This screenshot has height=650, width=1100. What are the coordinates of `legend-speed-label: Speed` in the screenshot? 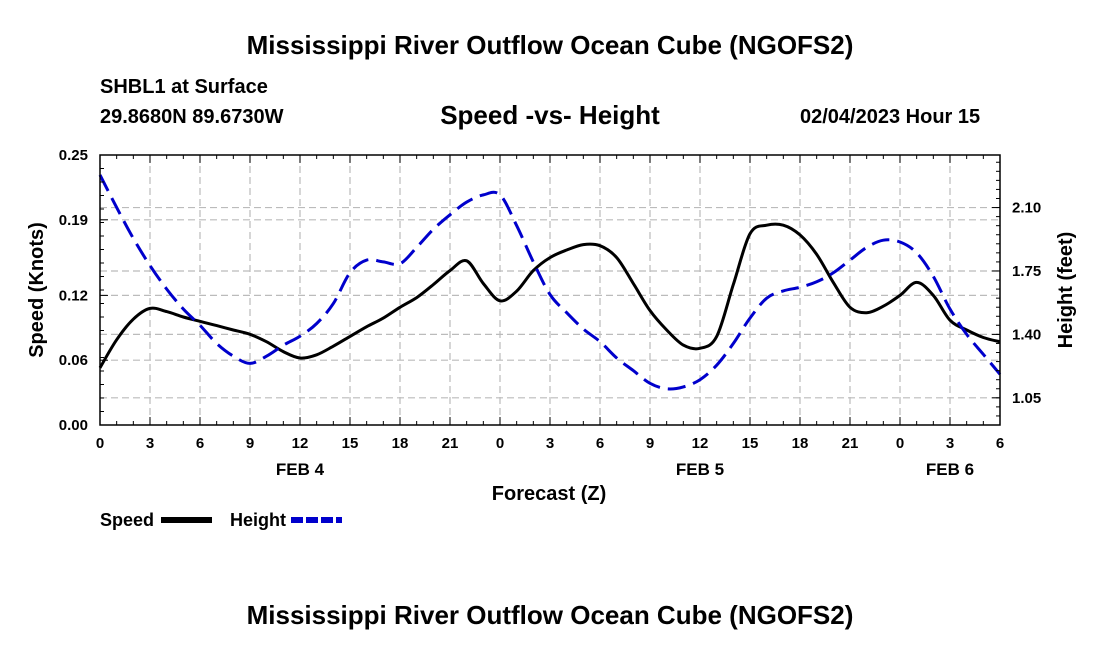 It's located at (127, 520).